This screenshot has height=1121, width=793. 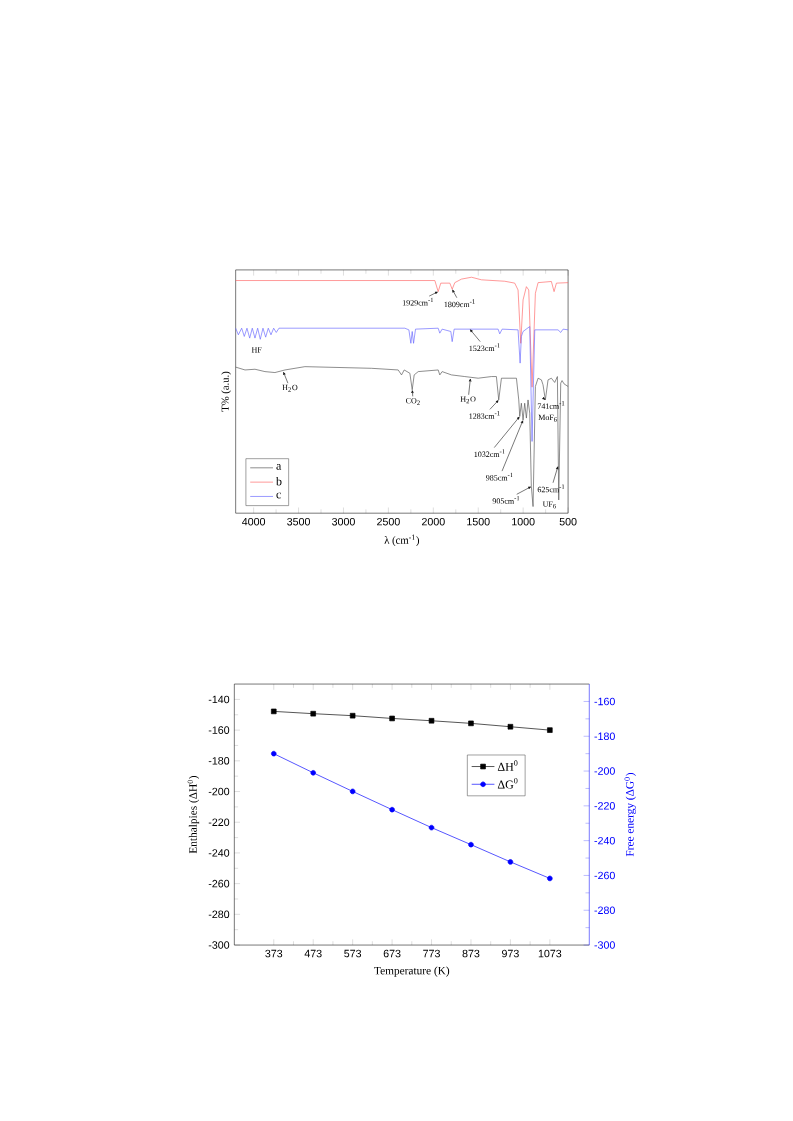 What do you see at coordinates (313, 953) in the screenshot?
I see `x-tick-label: 473` at bounding box center [313, 953].